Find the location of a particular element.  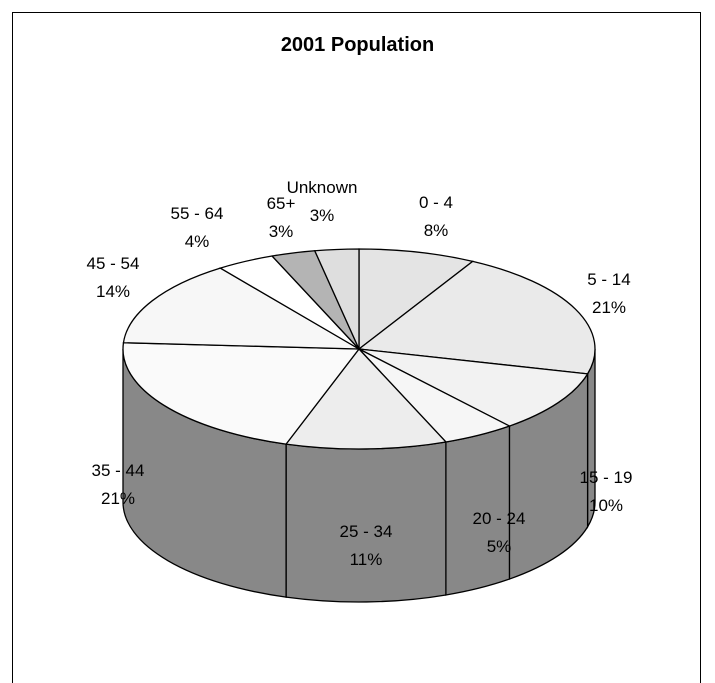

slice-label-20-24: 20 - 24 is located at coordinates (499, 518).